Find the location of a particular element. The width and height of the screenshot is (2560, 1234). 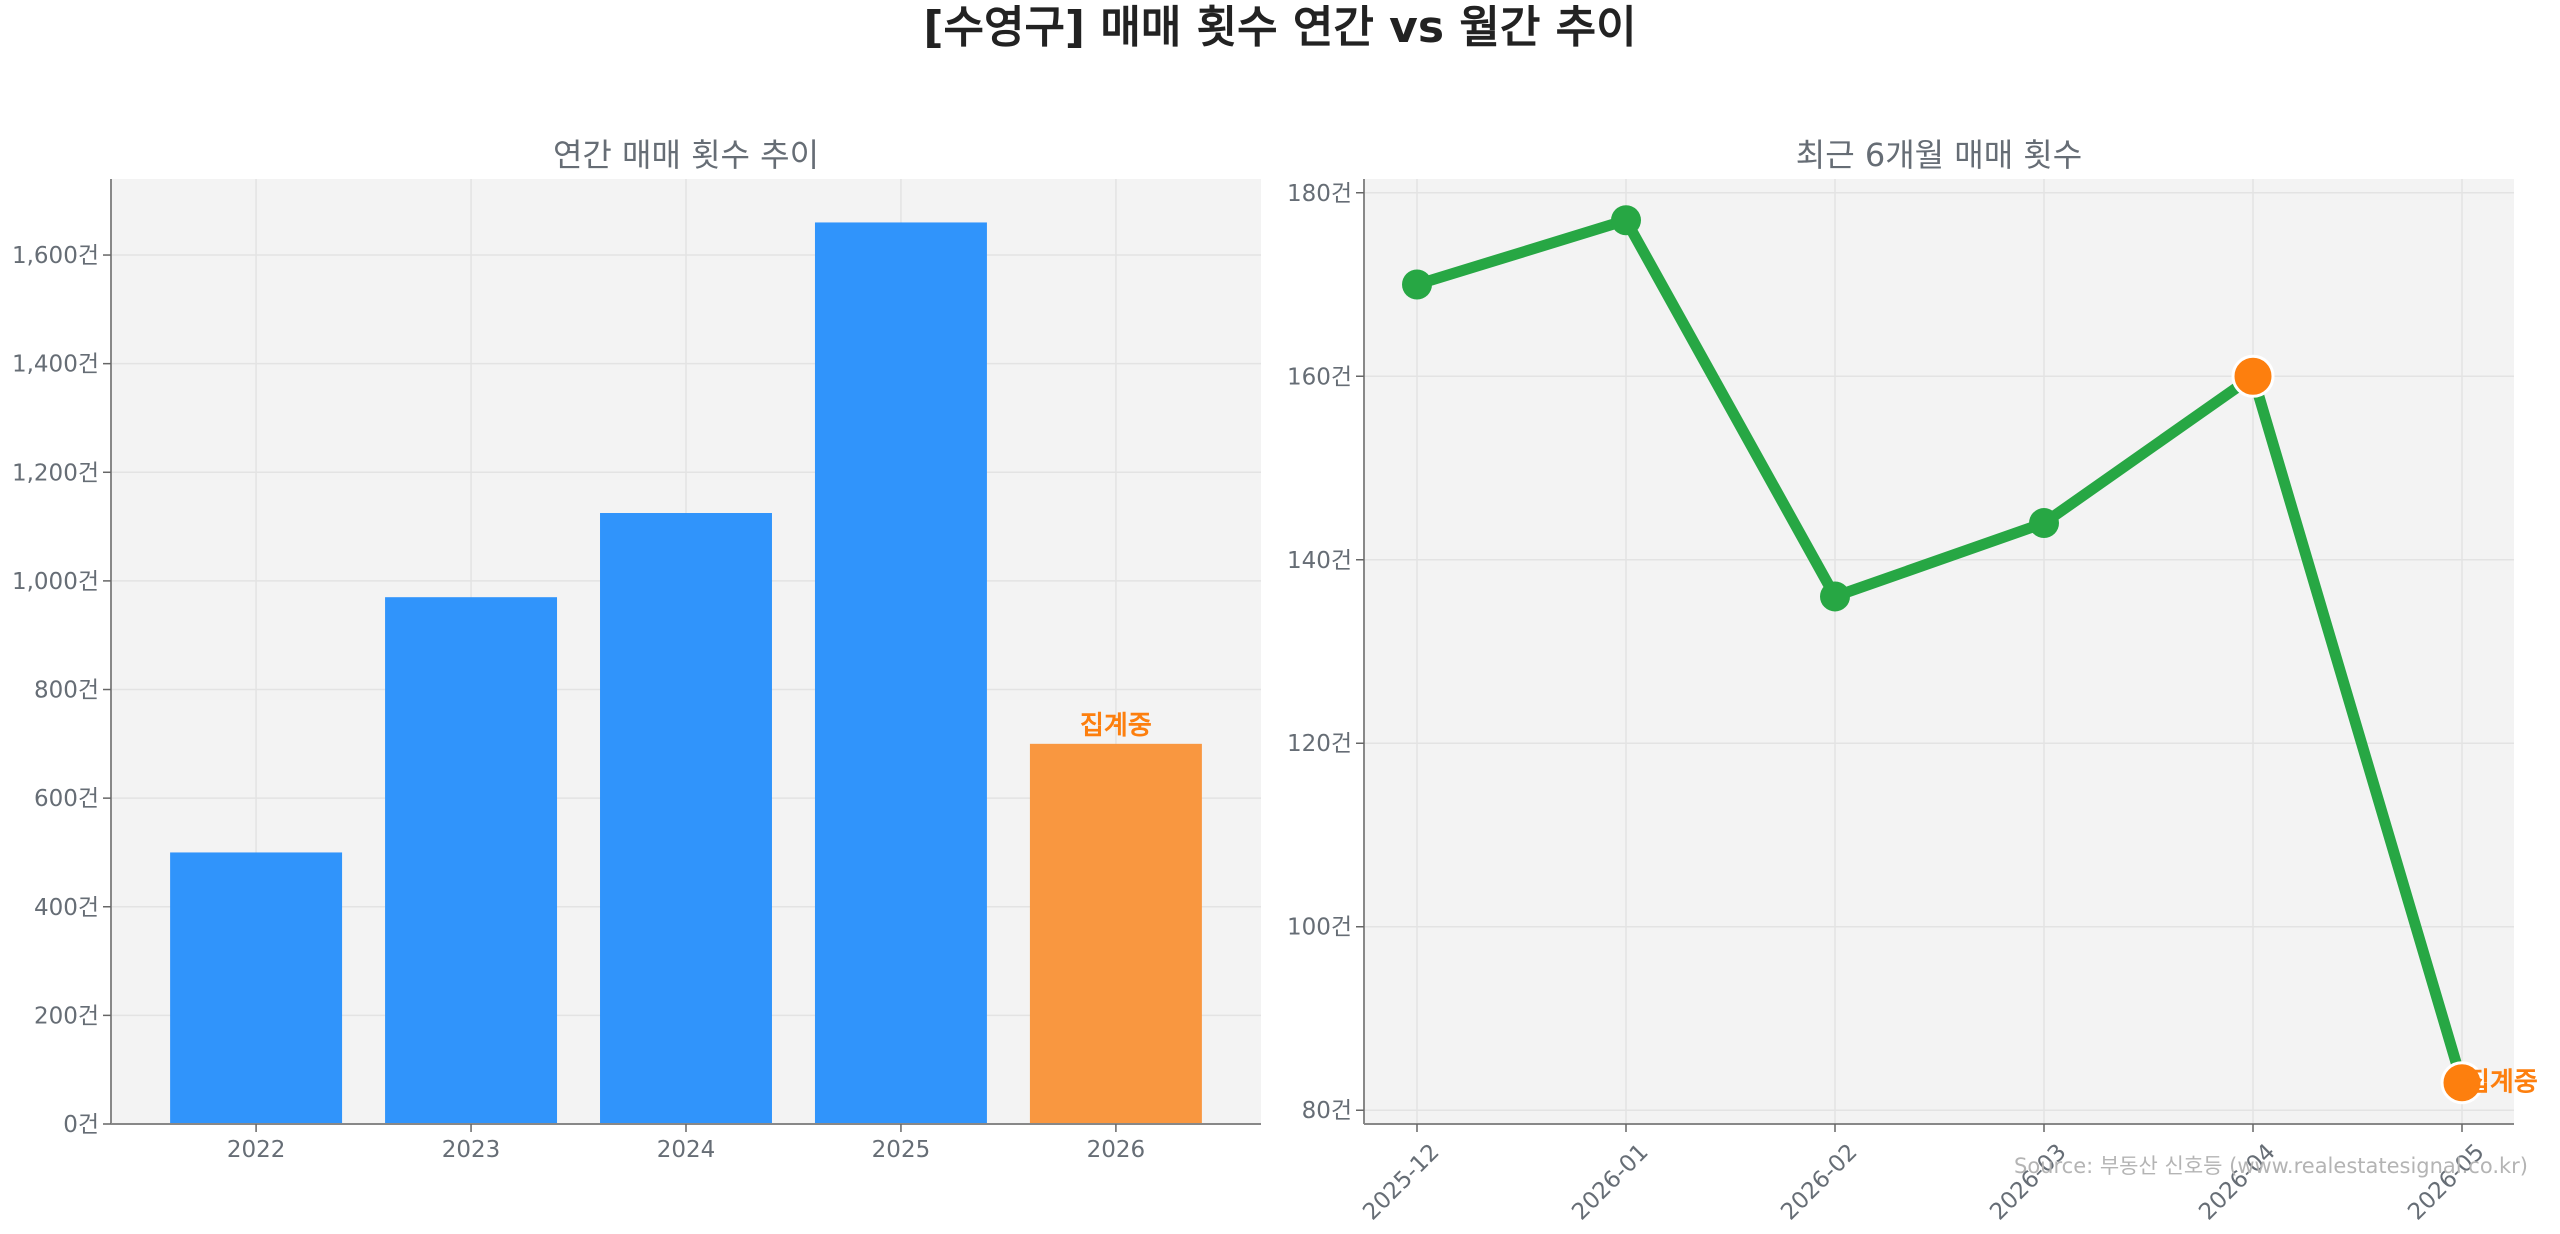

line-x-tick-label: 2025-12 is located at coordinates (1401, 1182).